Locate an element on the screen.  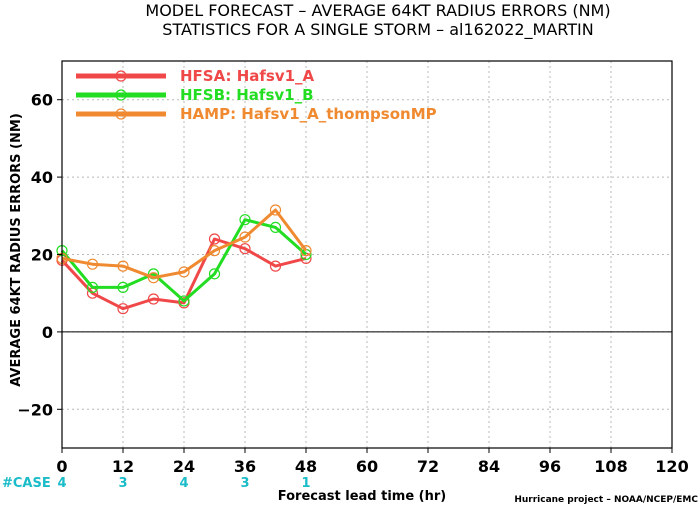
x-tick-label: 96 is located at coordinates (550, 466).